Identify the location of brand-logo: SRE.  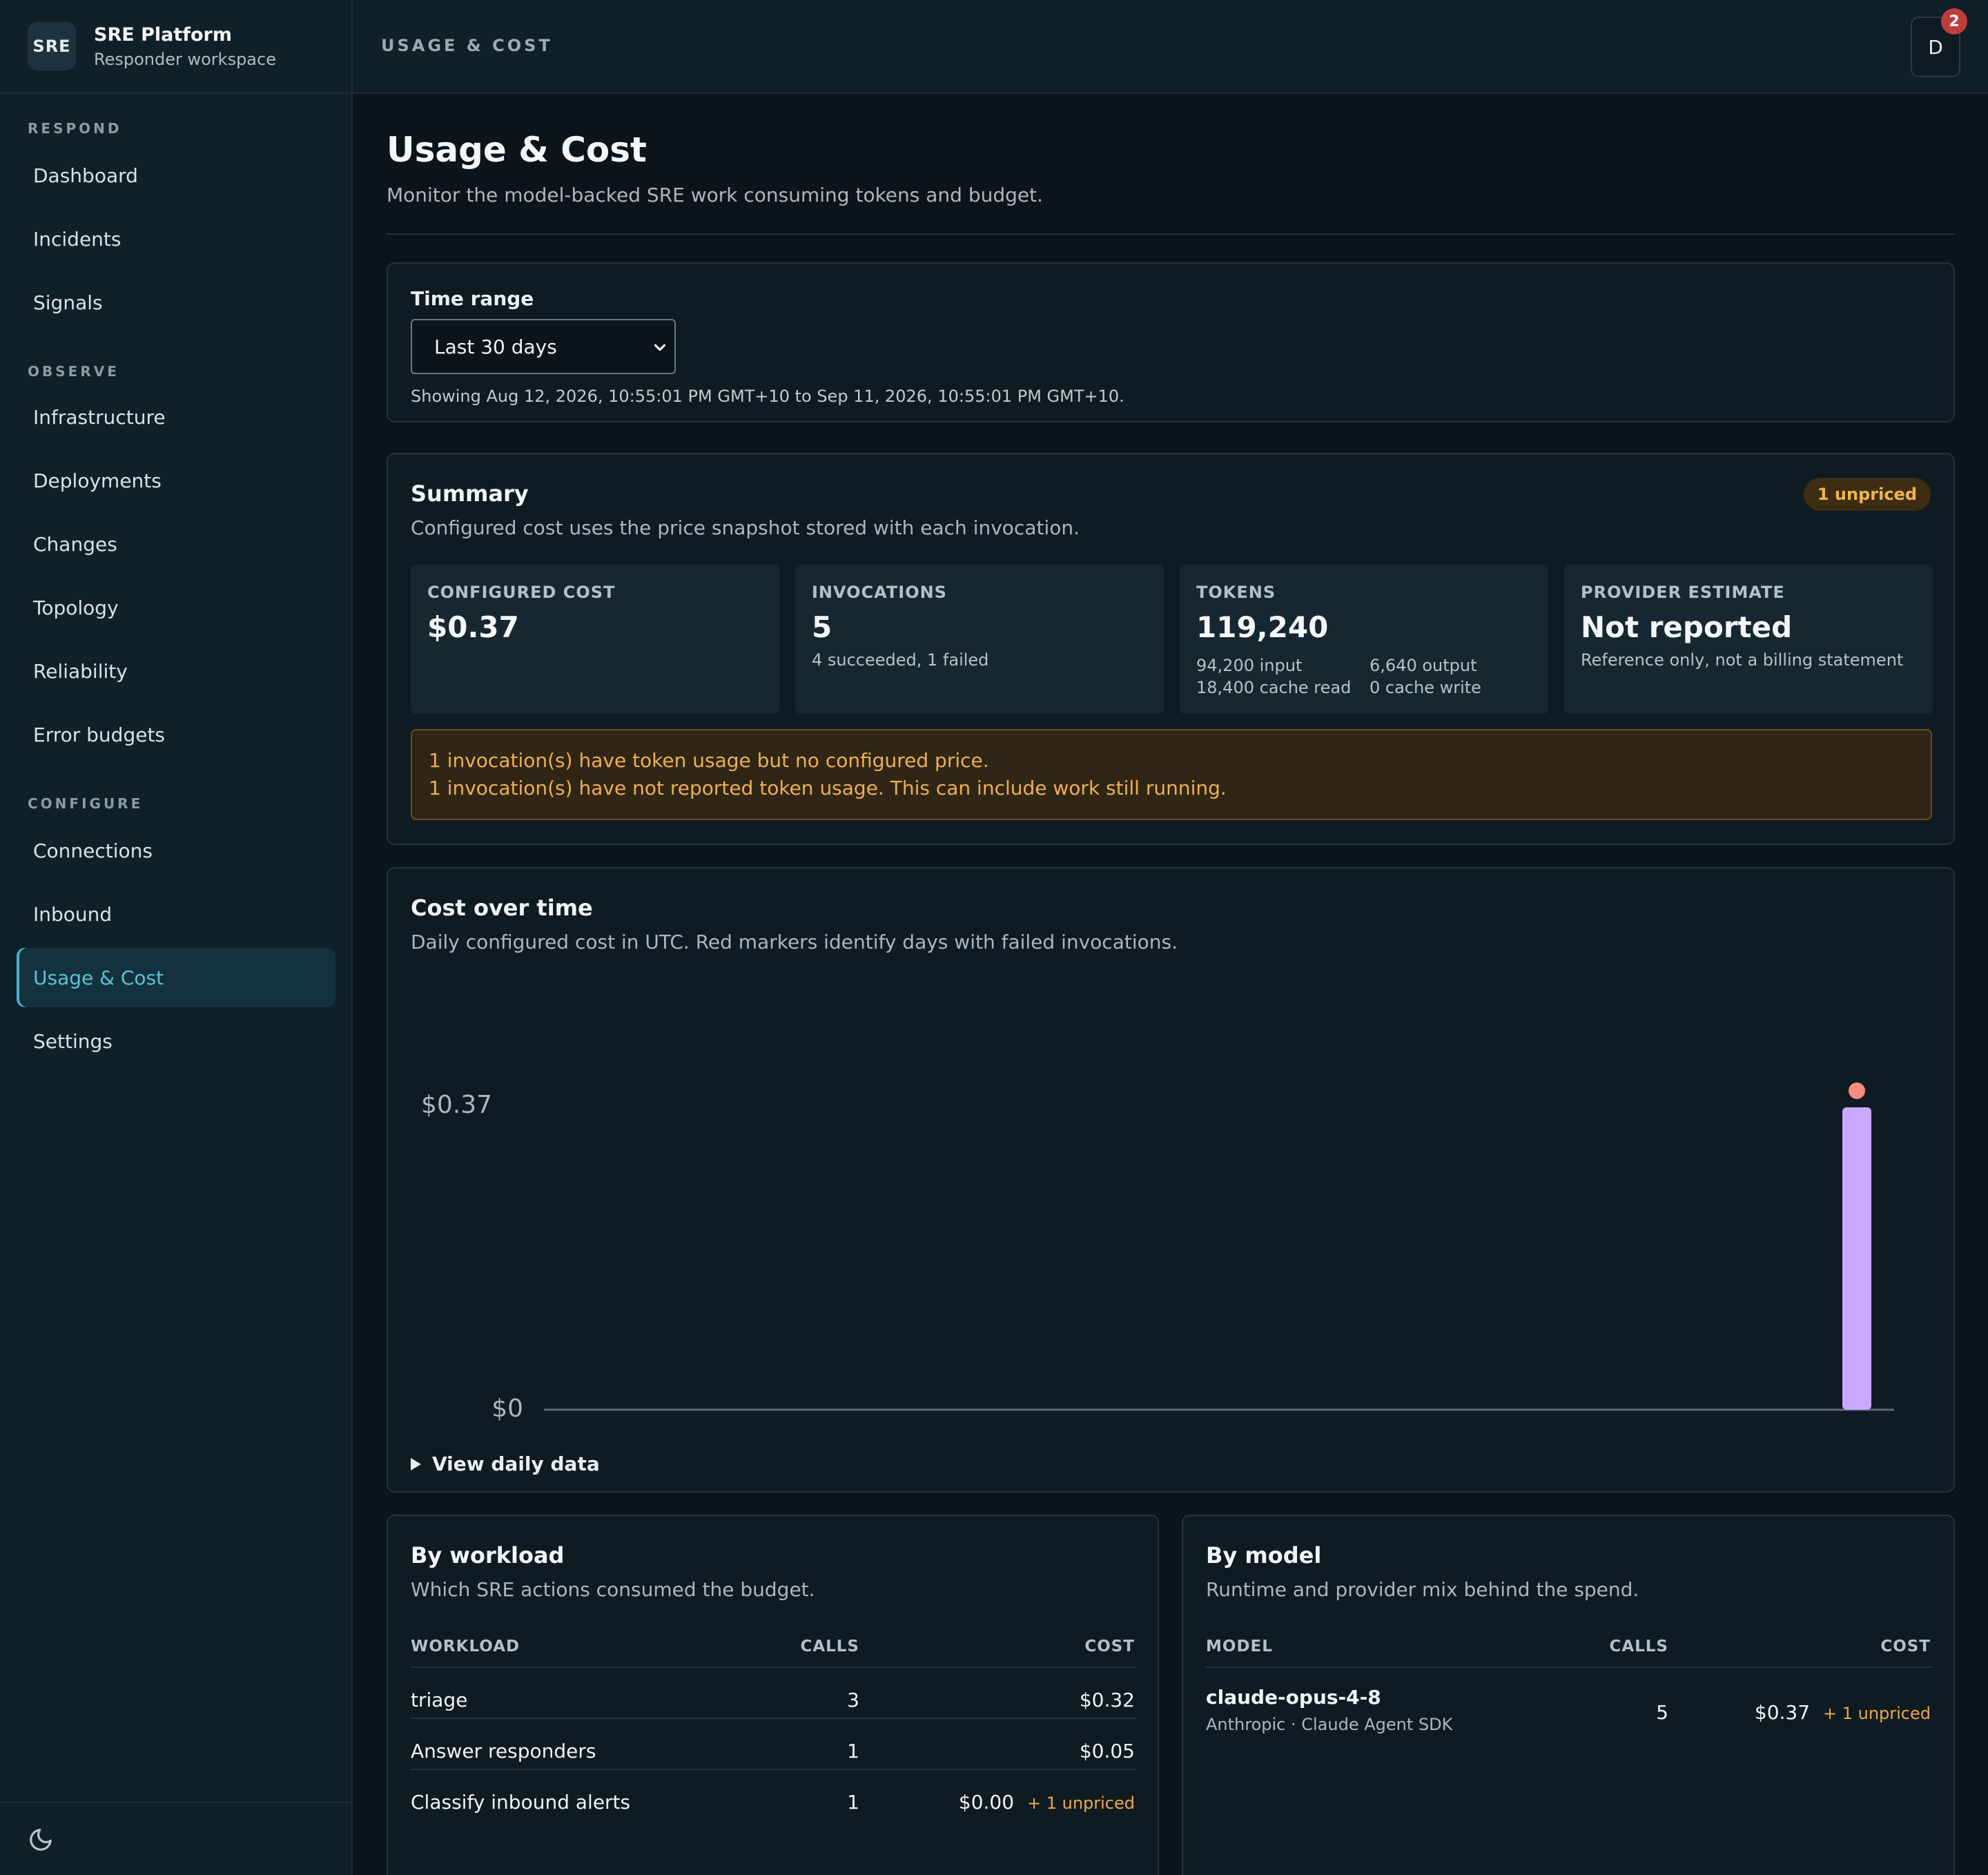
(52, 46).